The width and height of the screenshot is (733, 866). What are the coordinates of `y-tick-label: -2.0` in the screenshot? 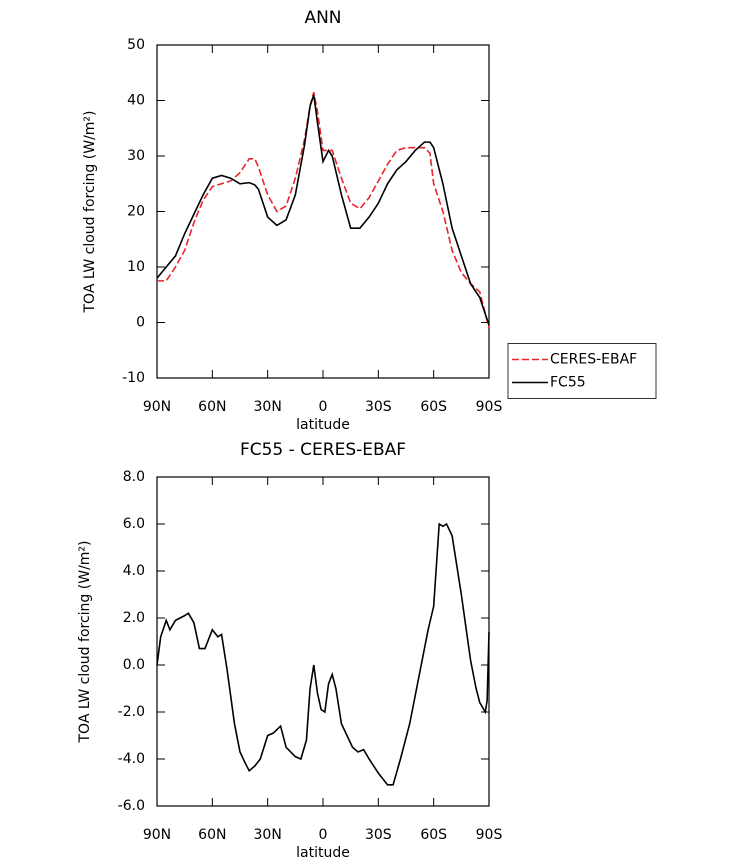 It's located at (131, 712).